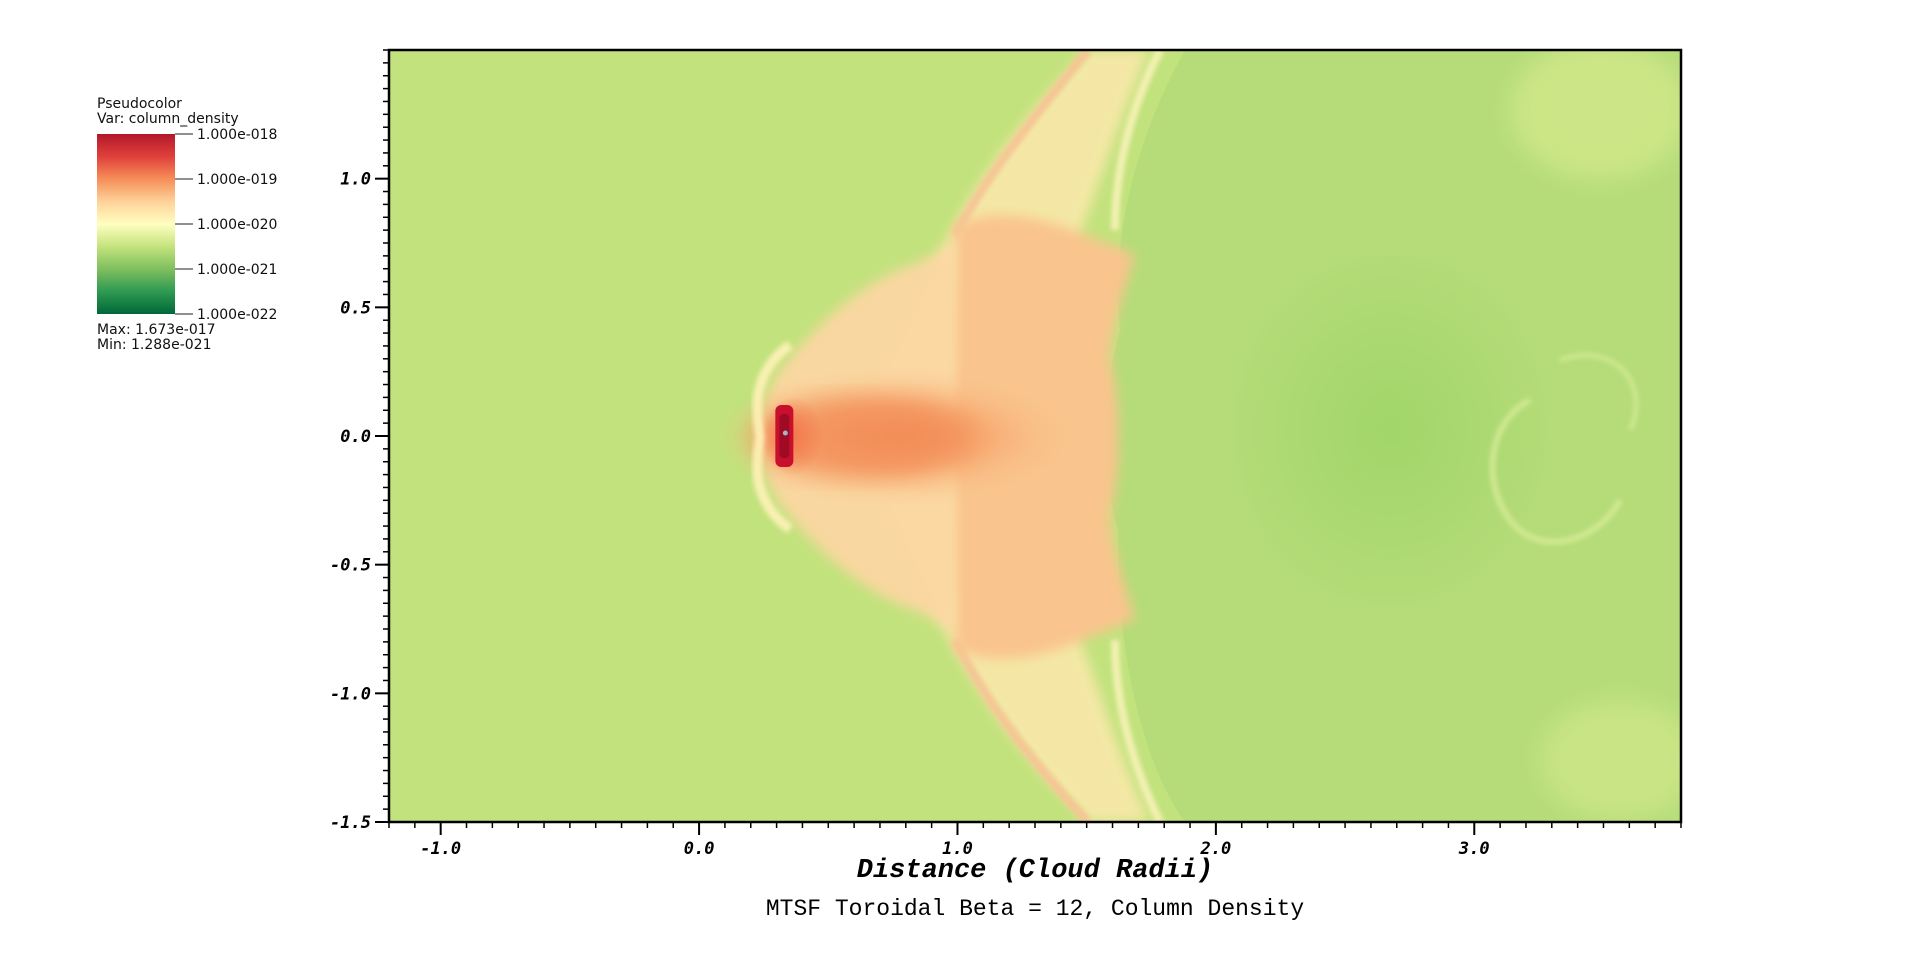 This screenshot has width=1920, height=962. Describe the element at coordinates (1035, 840) in the screenshot. I see `x-axis: -1.0 0.0 1.0 2.0 3.0` at that location.